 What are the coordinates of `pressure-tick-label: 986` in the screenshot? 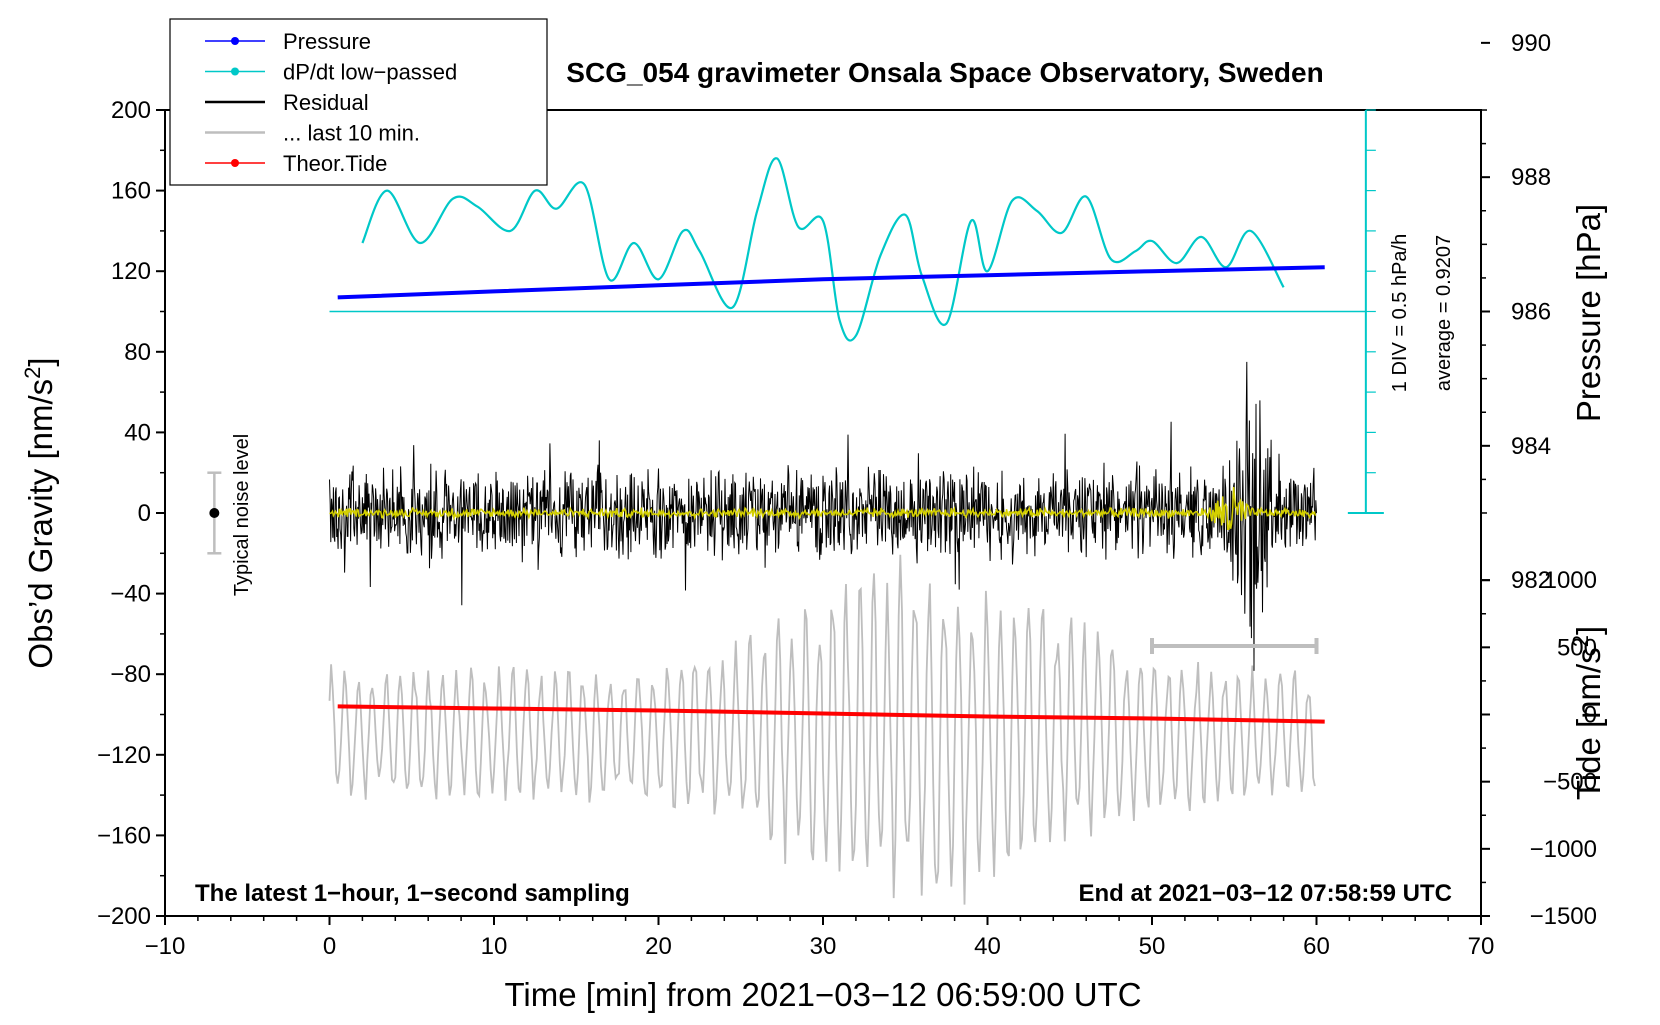 It's located at (1531, 312).